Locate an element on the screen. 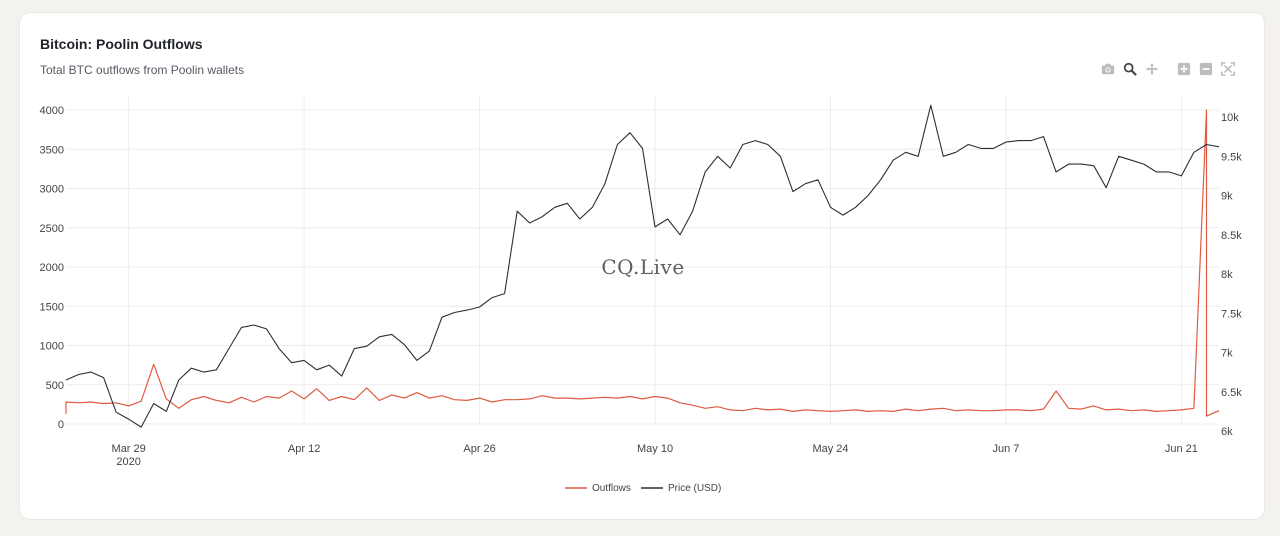 The image size is (1280, 536). y-axis-right: 6k 6.5k 7k 7.5k 8k 8.5k 9k 9.5k 10k is located at coordinates (1231, 275).